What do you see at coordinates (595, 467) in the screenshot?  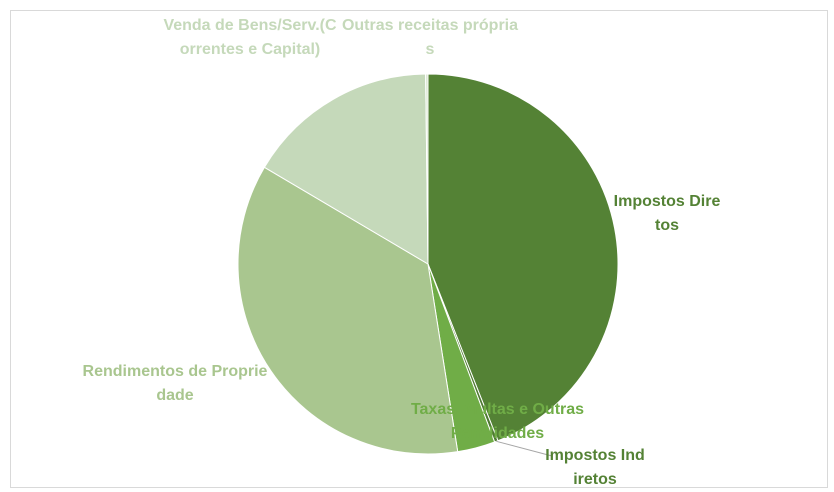 I see `slice-label: Impostos Indiretos` at bounding box center [595, 467].